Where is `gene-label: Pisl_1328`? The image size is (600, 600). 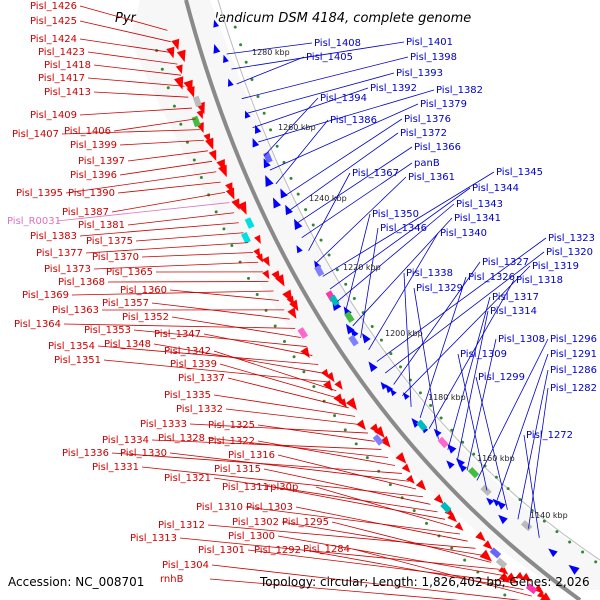 gene-label: Pisl_1328 is located at coordinates (181, 438).